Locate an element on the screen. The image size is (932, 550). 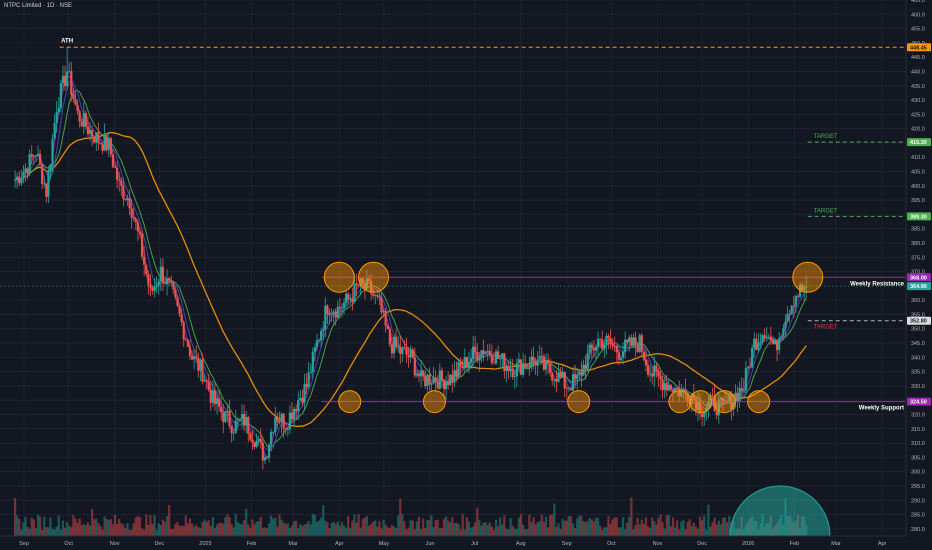
price-tick-label: 300.0 is located at coordinates (918, 473).